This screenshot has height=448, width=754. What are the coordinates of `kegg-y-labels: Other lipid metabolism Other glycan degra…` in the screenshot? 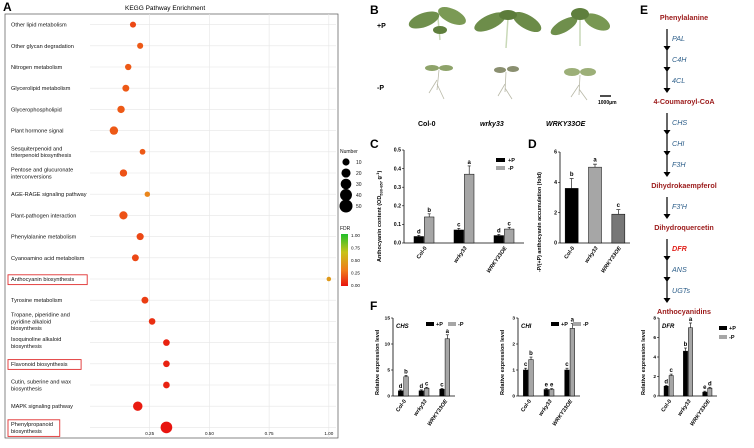 It's located at (47, 230).